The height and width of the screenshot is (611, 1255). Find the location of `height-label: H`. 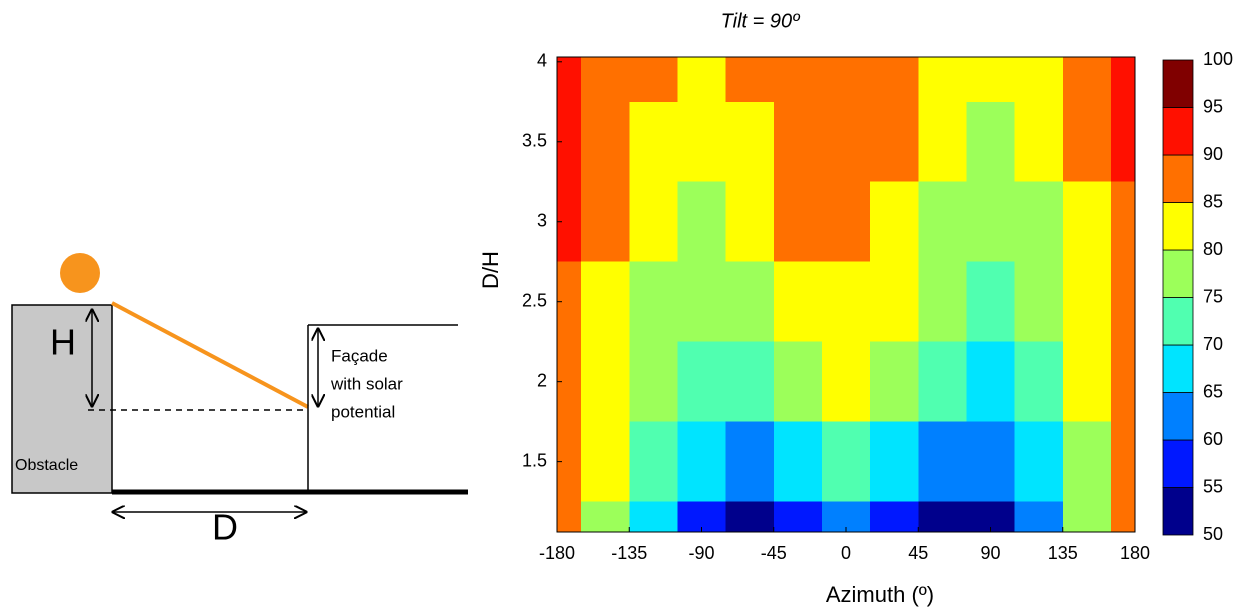

height-label: H is located at coordinates (63, 342).